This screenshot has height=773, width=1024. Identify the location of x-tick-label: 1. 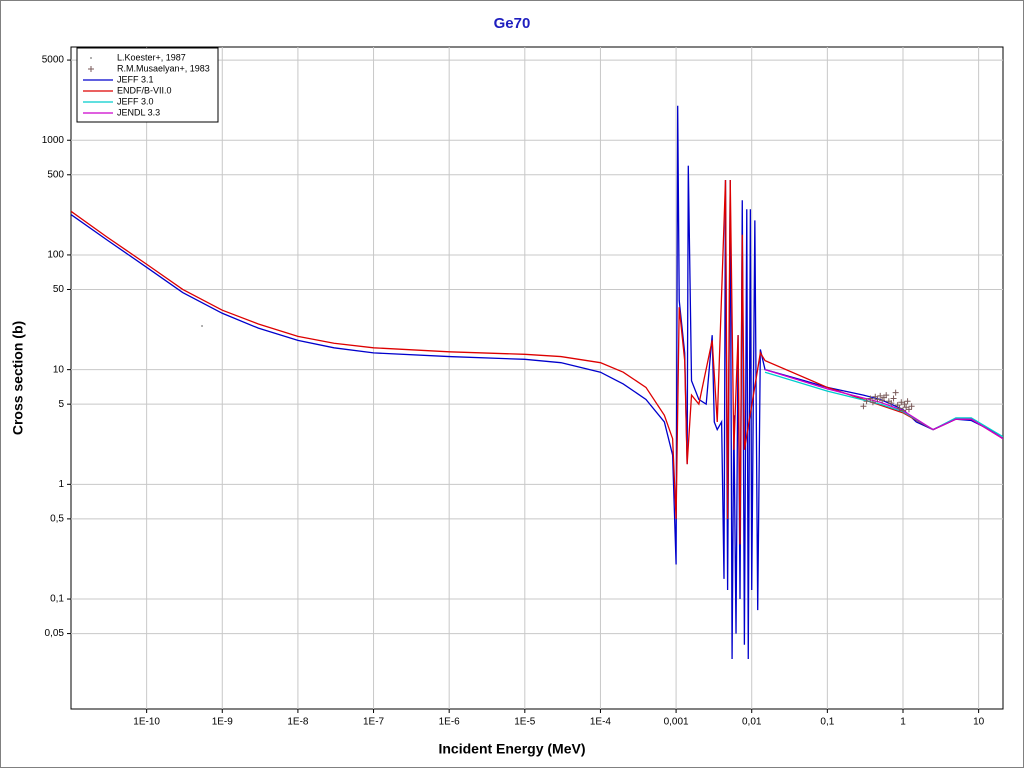
(903, 722).